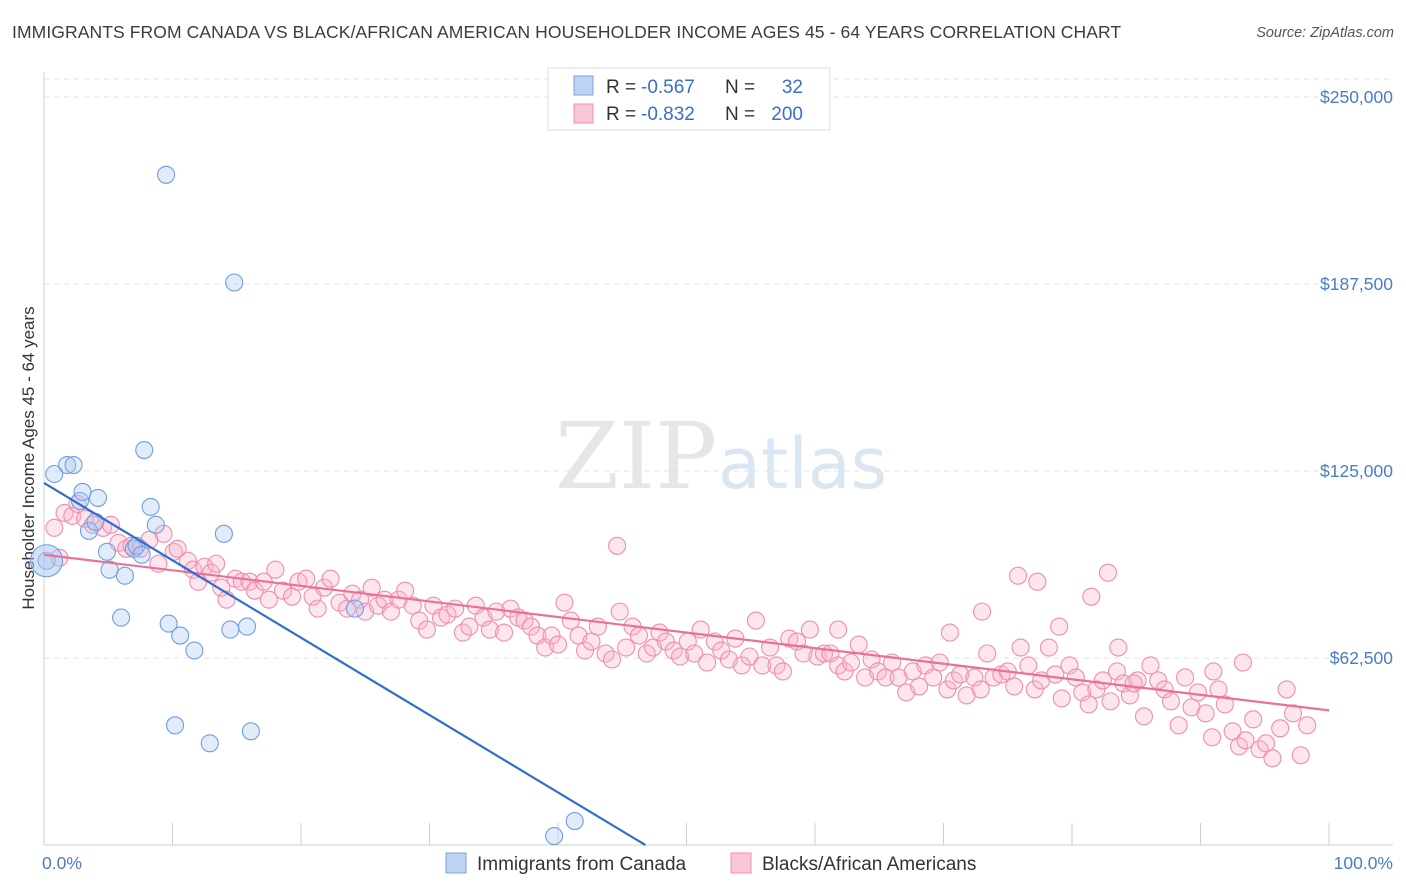 The width and height of the screenshot is (1406, 892). What do you see at coordinates (689, 99) in the screenshot?
I see `stats-legend: R = -0.567 N = 32 R = -0.832 N = 200` at bounding box center [689, 99].